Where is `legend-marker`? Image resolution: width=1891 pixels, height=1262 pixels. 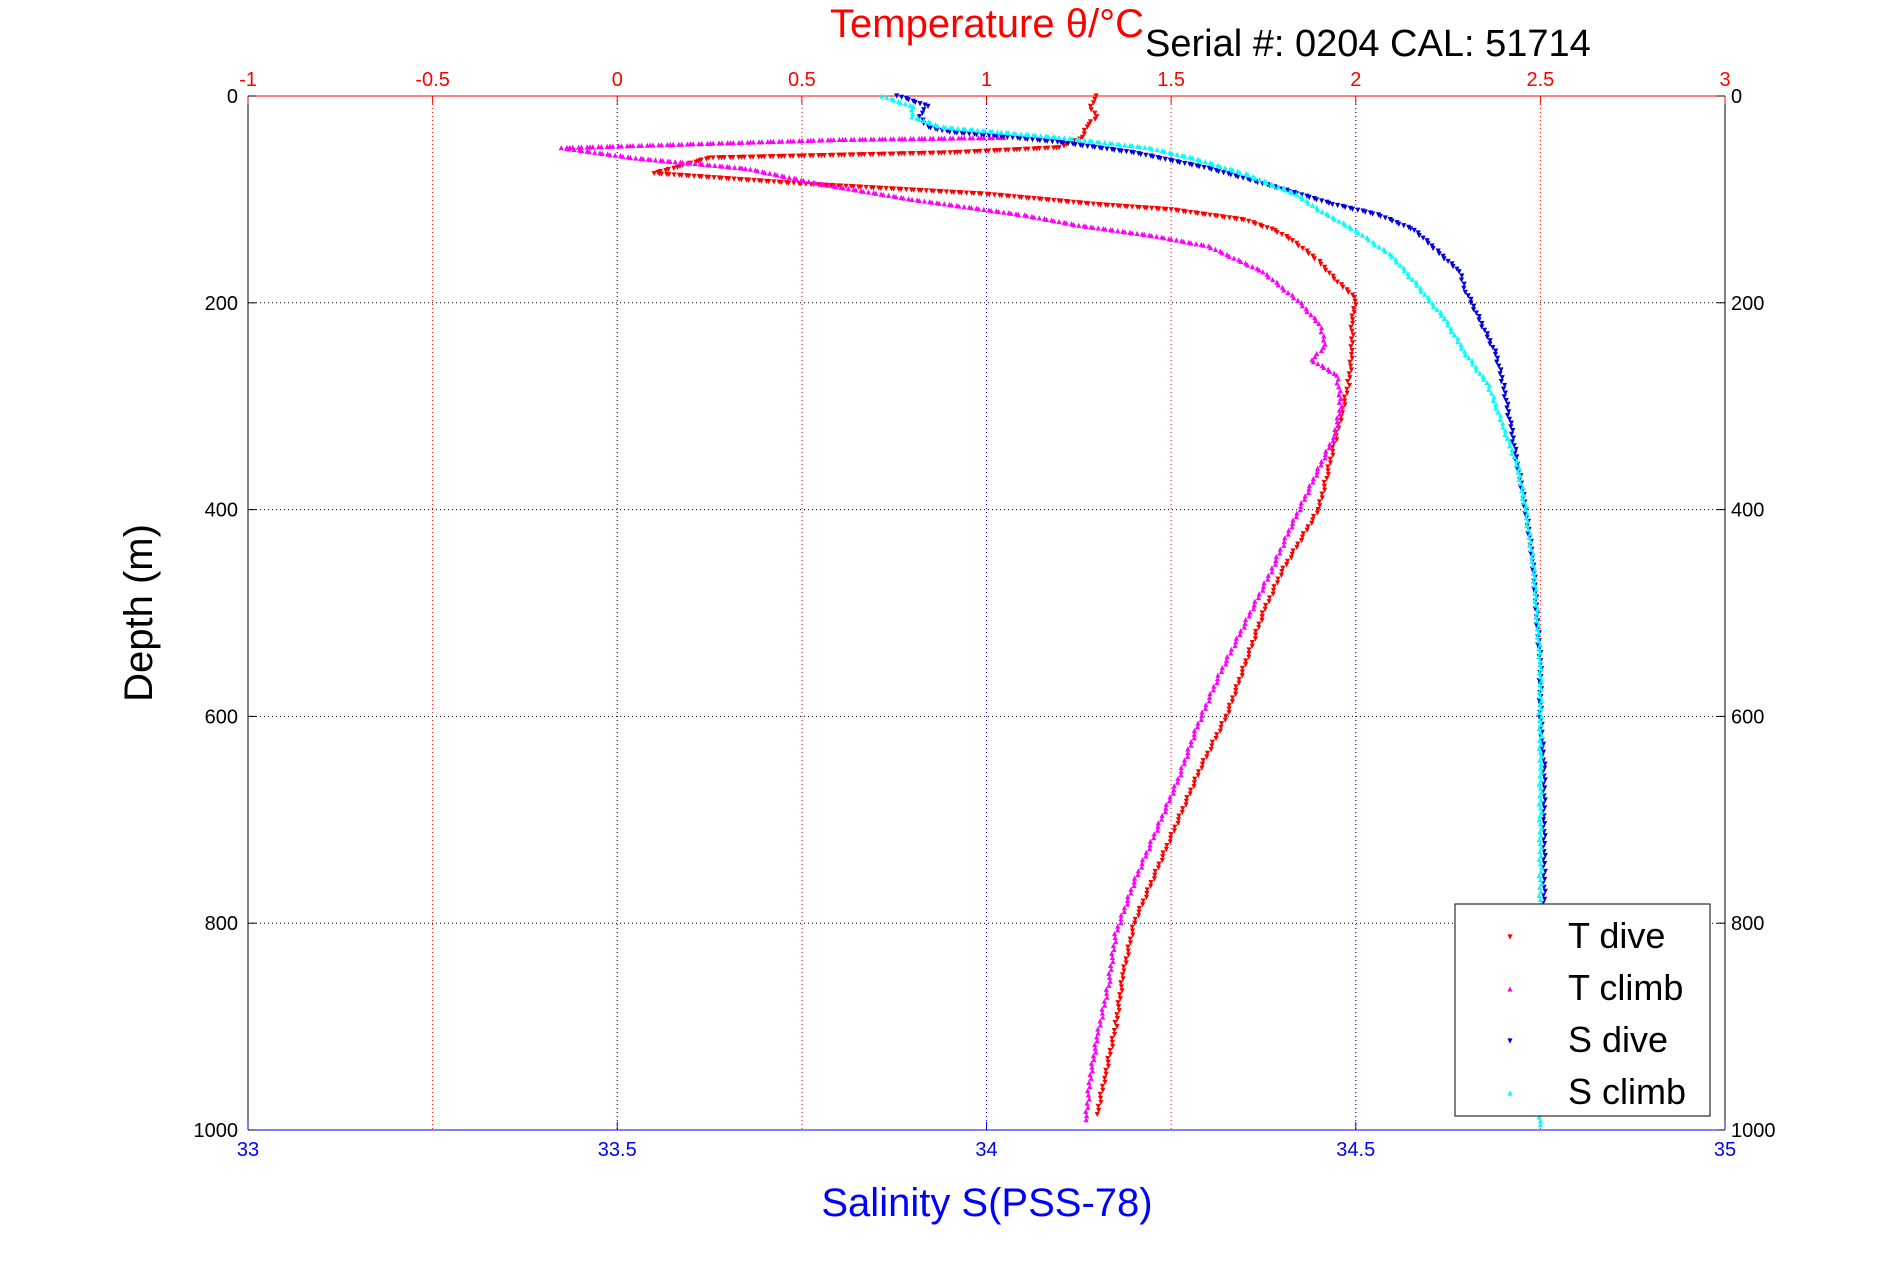 legend-marker is located at coordinates (1510, 1093).